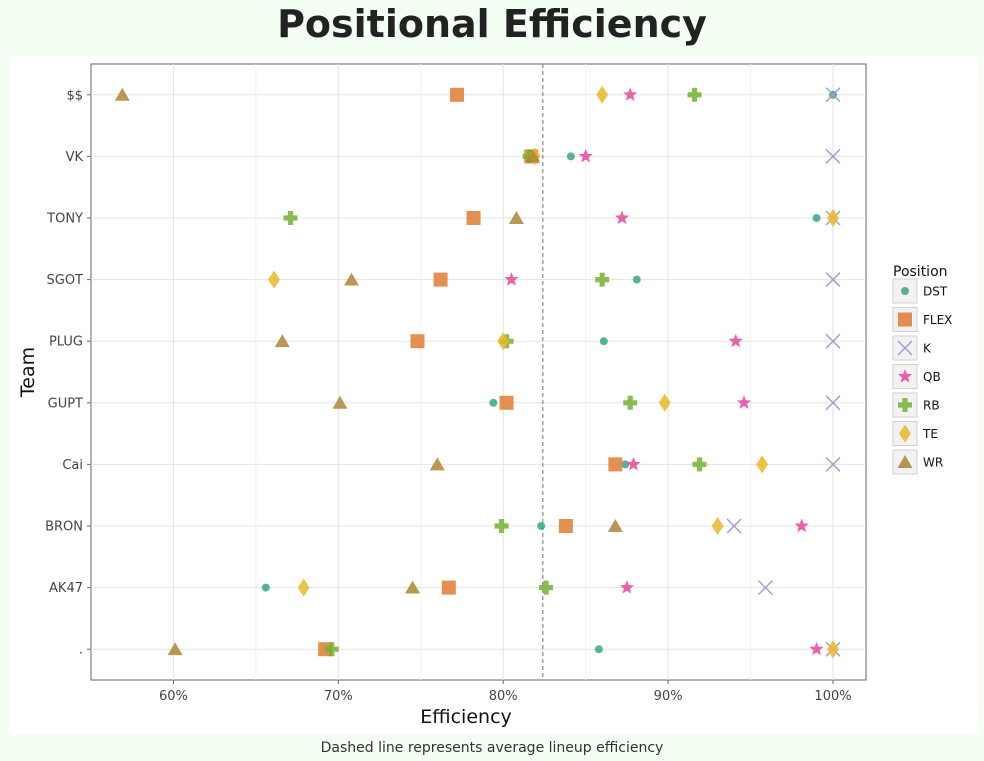 This screenshot has height=761, width=984. What do you see at coordinates (920, 272) in the screenshot?
I see `legend-title: Position` at bounding box center [920, 272].